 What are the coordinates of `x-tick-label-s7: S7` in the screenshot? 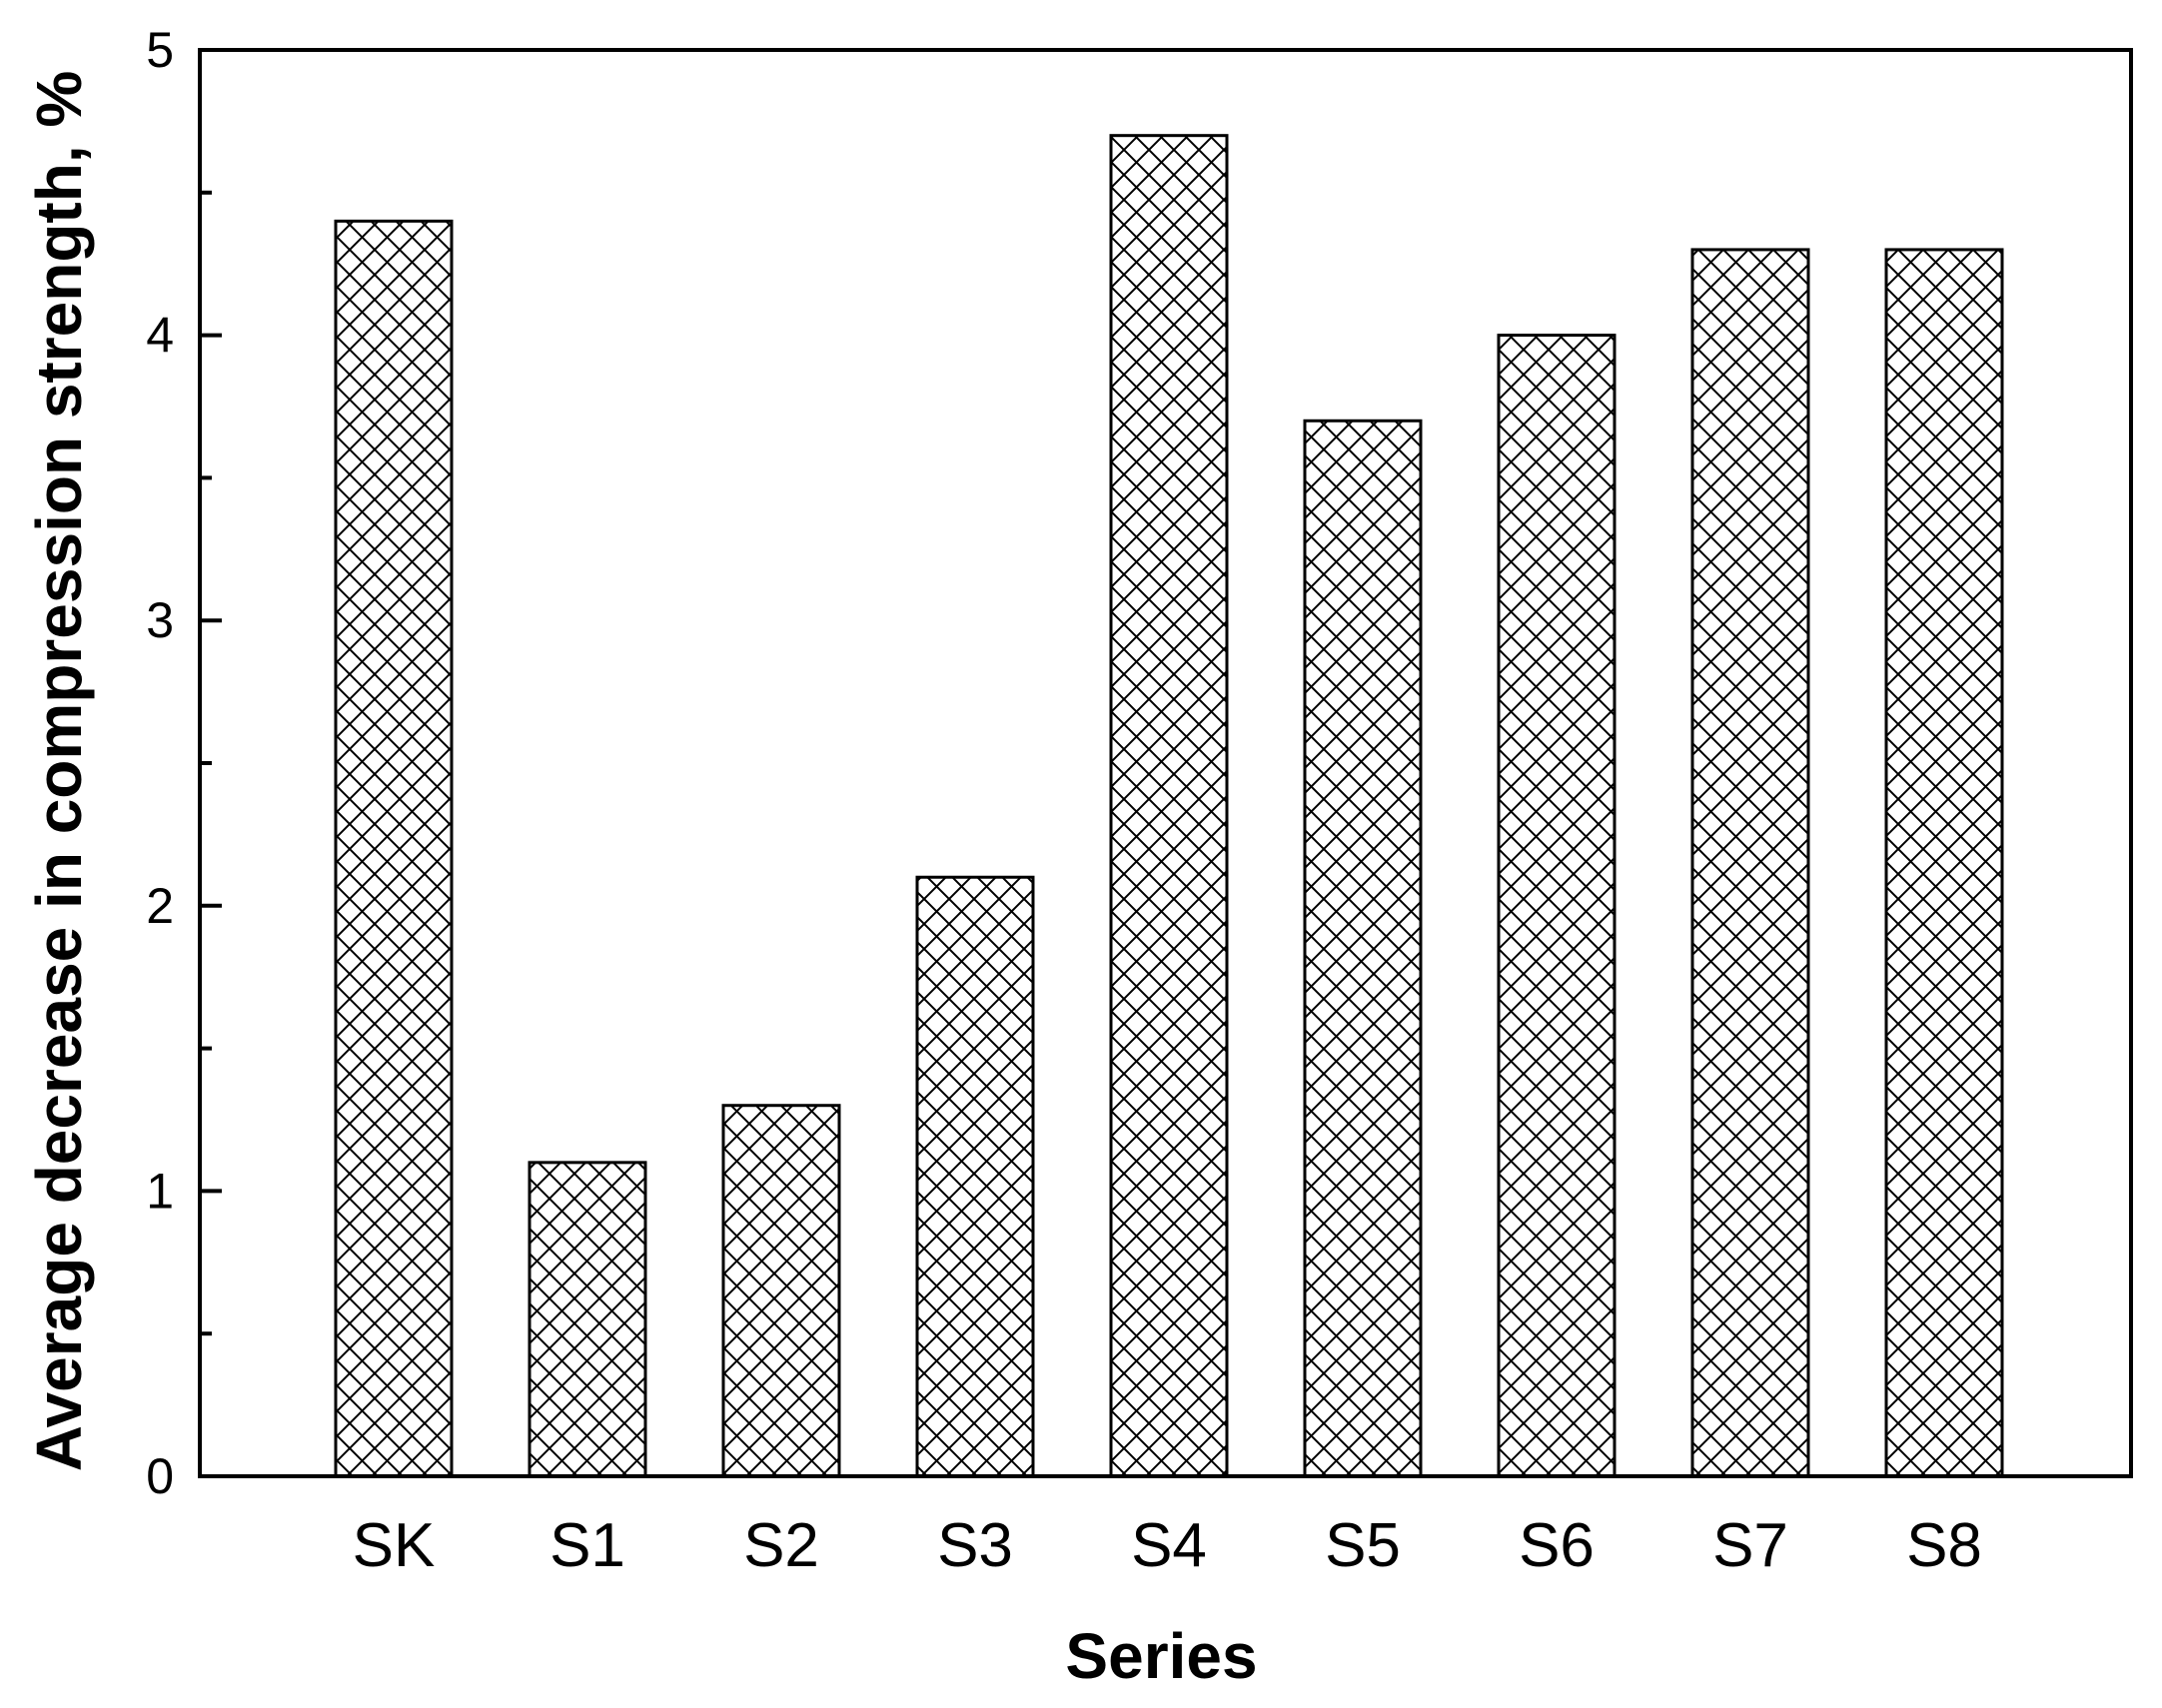 It's located at (1750, 1545).